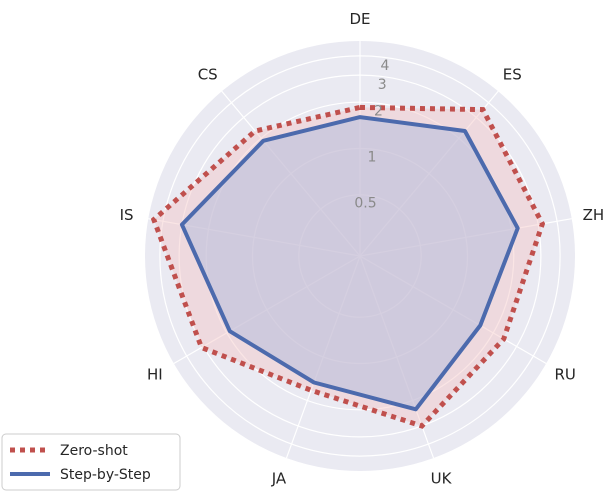 Image resolution: width=614 pixels, height=494 pixels. What do you see at coordinates (127, 215) in the screenshot?
I see `category-label-is: IS` at bounding box center [127, 215].